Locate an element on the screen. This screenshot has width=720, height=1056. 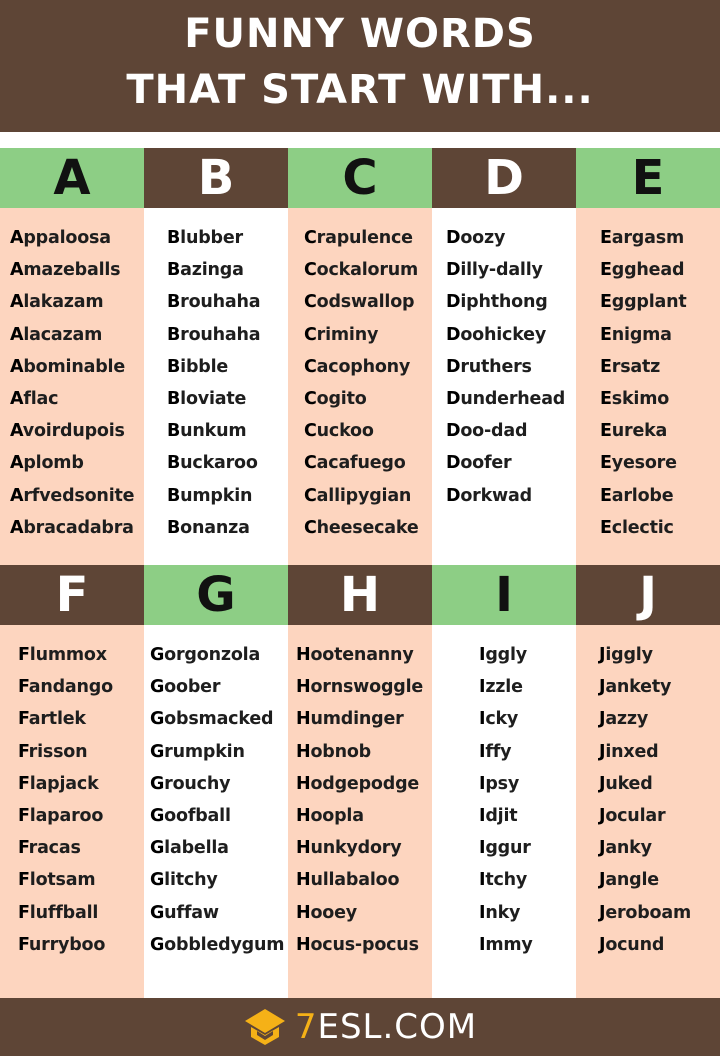
word-item: Dilly-dally is located at coordinates (494, 270).